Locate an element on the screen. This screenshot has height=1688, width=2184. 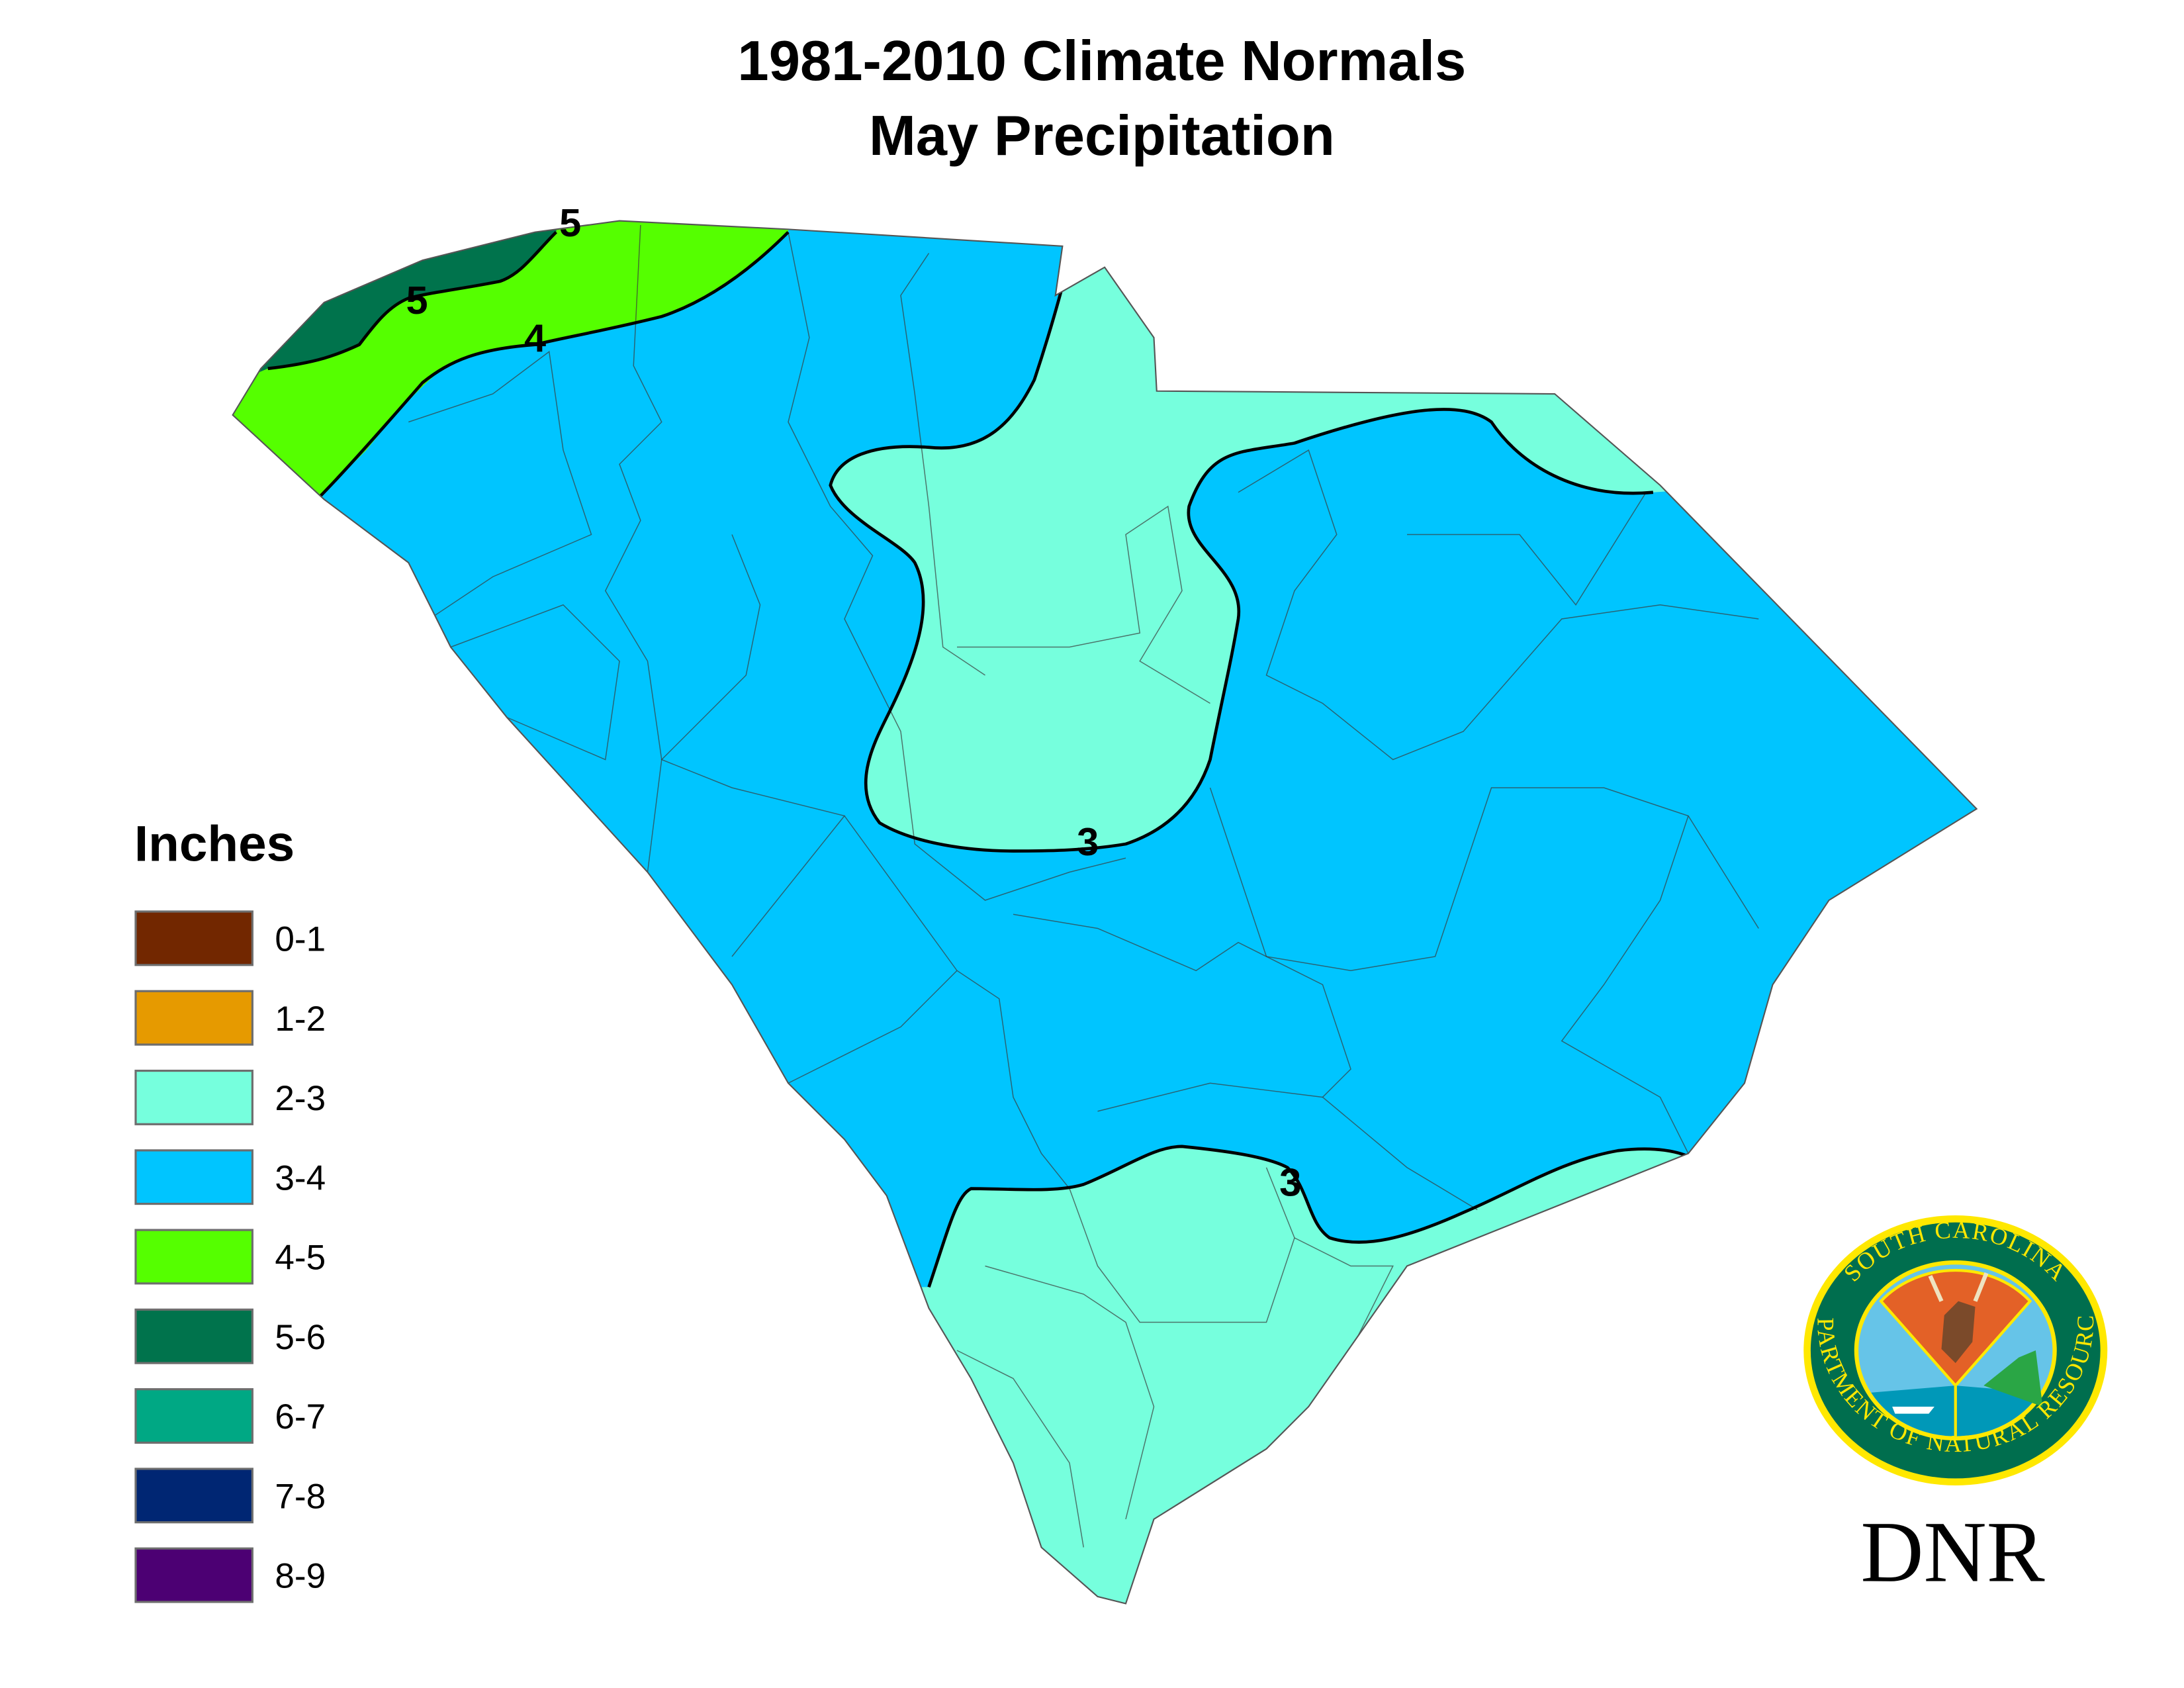
legend-item: 0-1 is located at coordinates (230, 938).